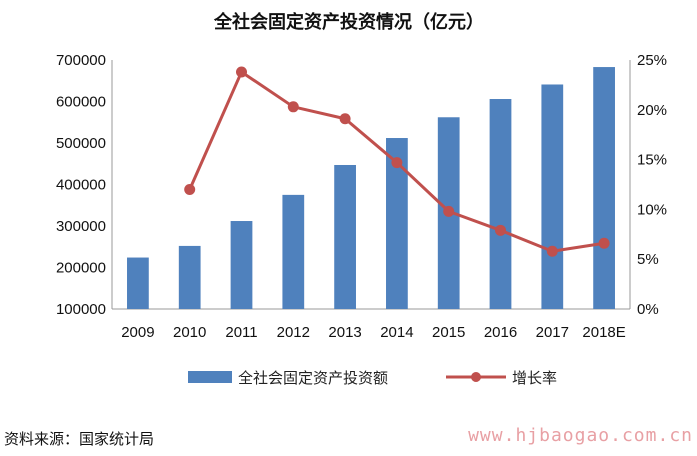 The image size is (697, 456). Describe the element at coordinates (81, 143) in the screenshot. I see `left-tick-label: 500000` at that location.